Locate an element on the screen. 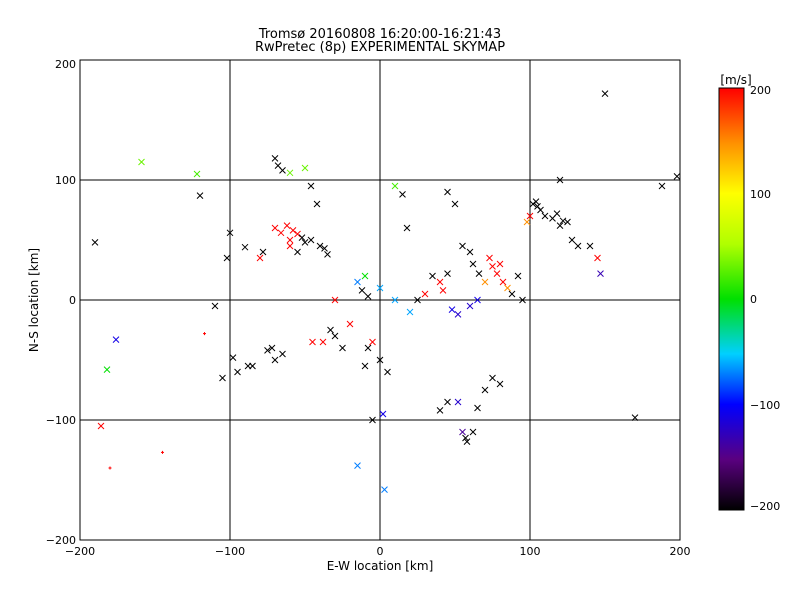 The height and width of the screenshot is (600, 800). colorbar: [m/s] −200 −100 0 100 200 is located at coordinates (749, 293).